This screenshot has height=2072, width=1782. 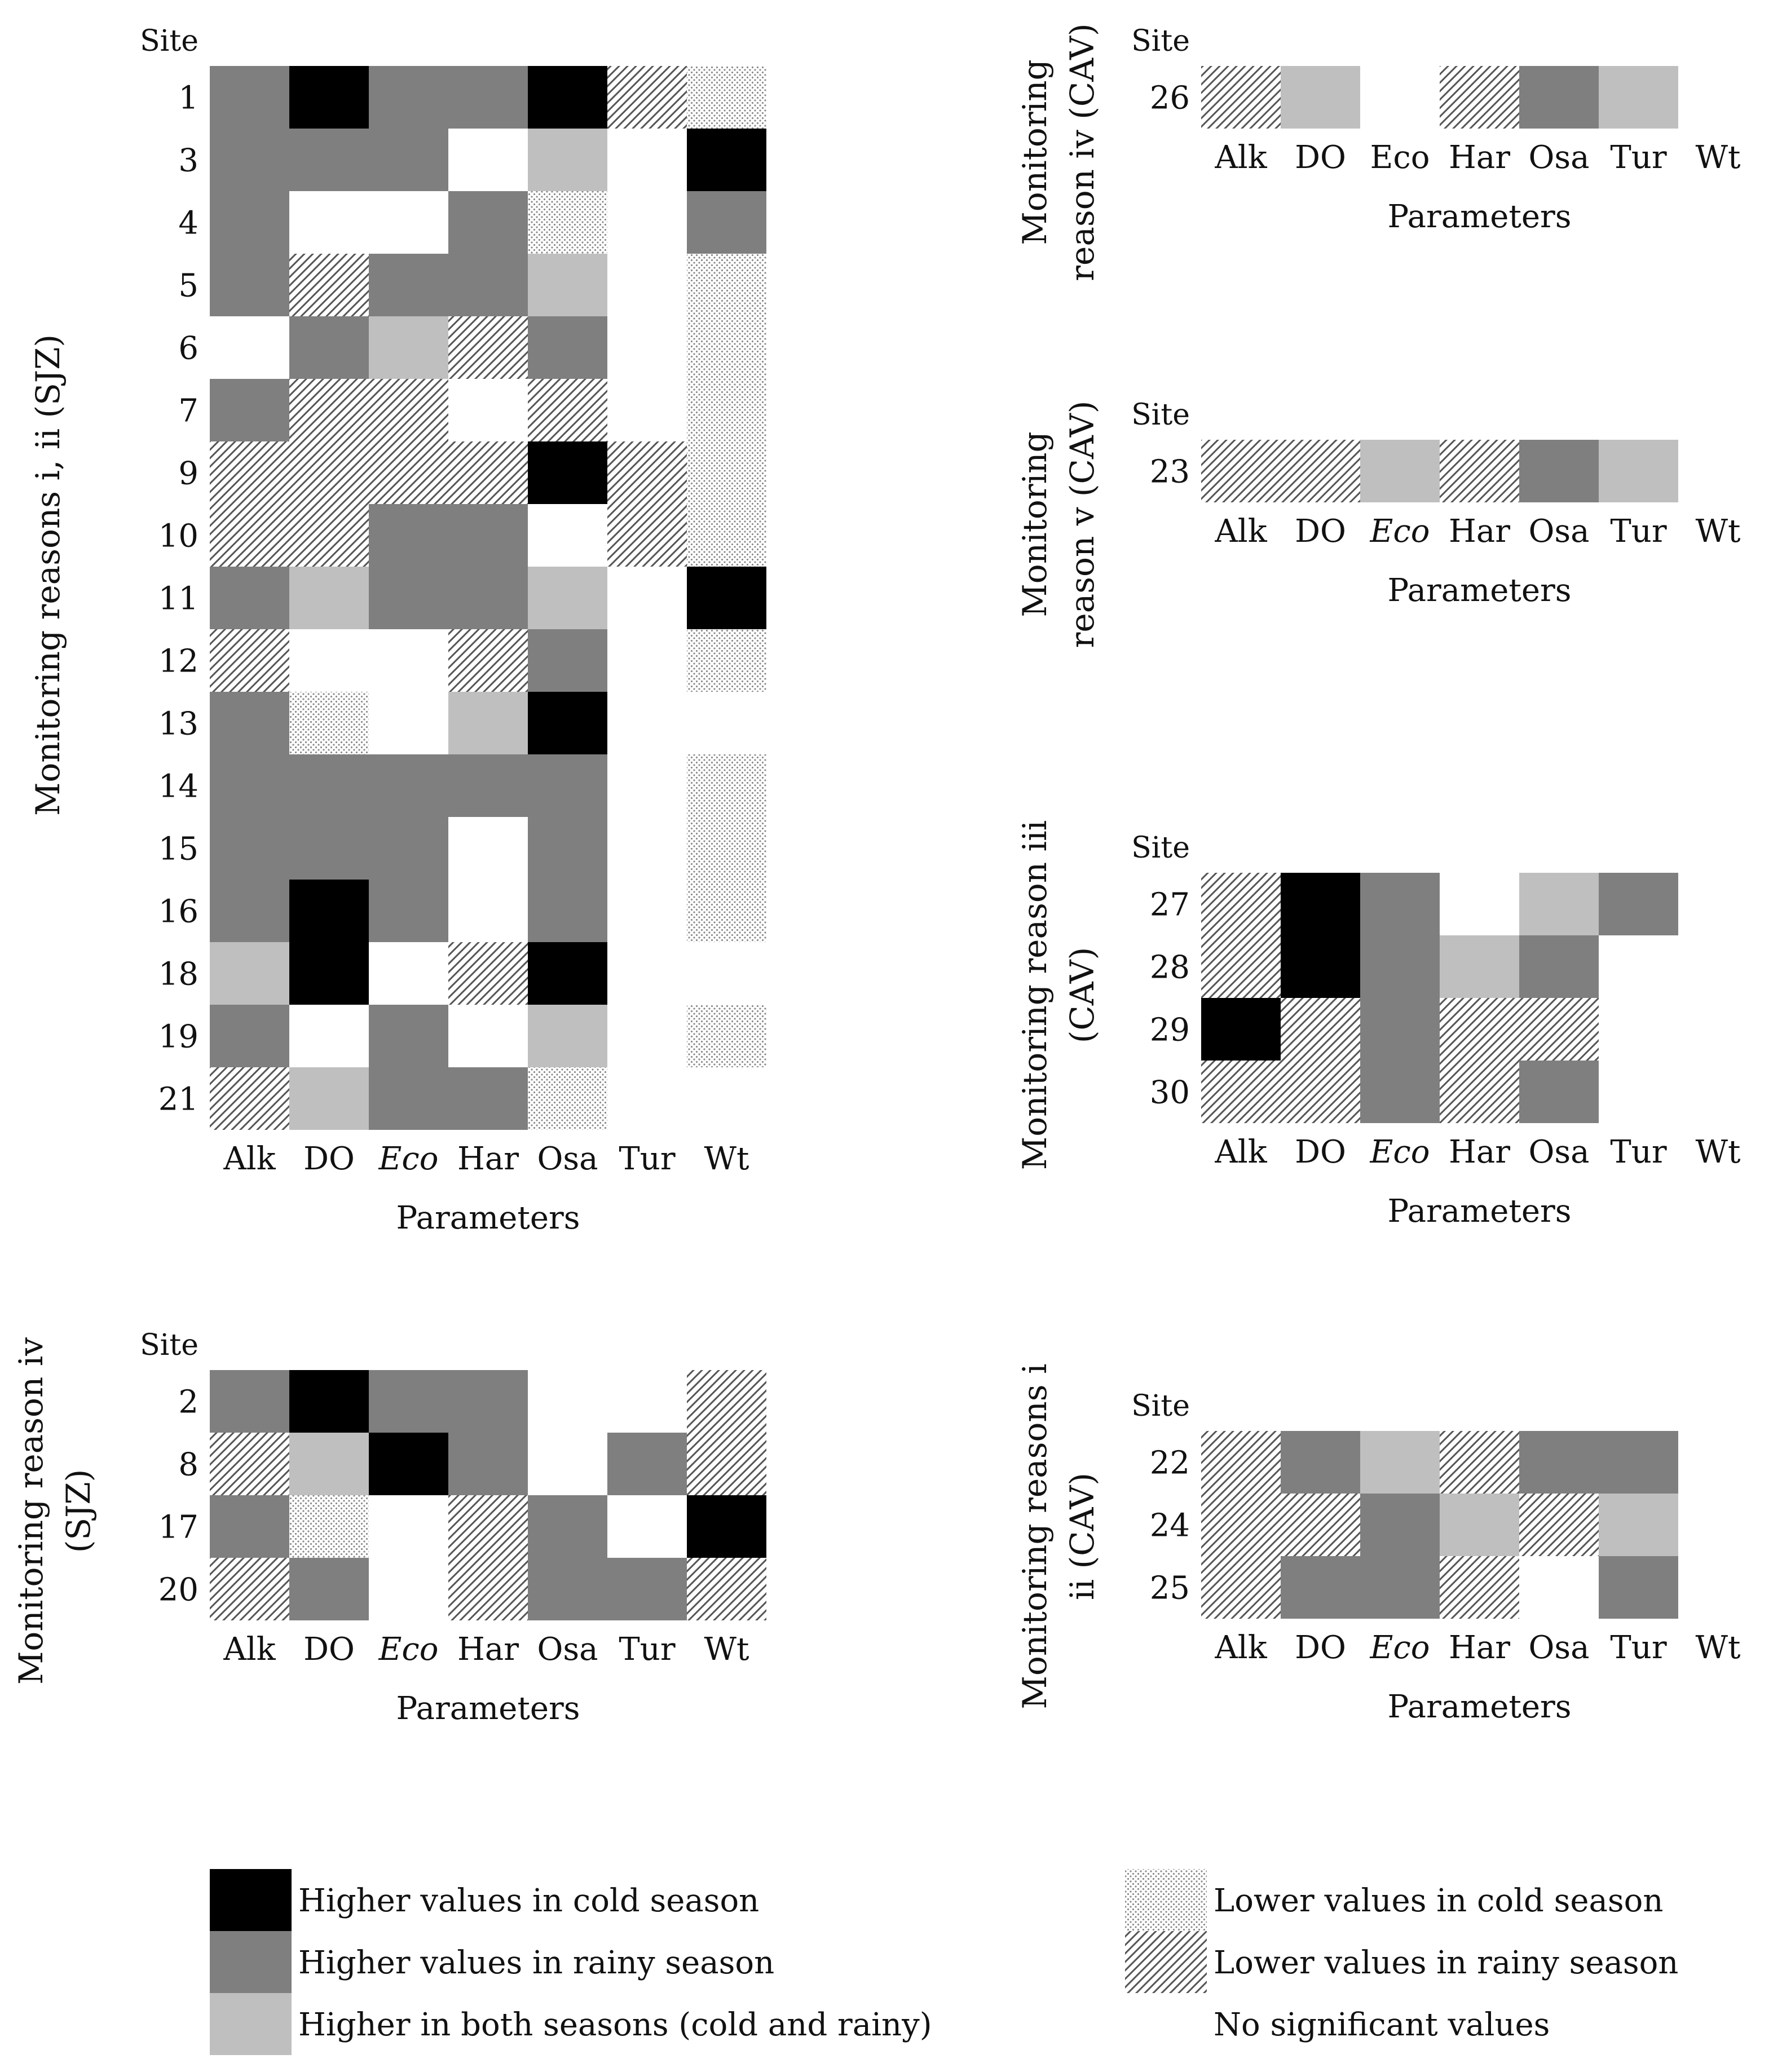 What do you see at coordinates (726, 848) in the screenshot?
I see `heatmap-cell-site-15-Wt` at bounding box center [726, 848].